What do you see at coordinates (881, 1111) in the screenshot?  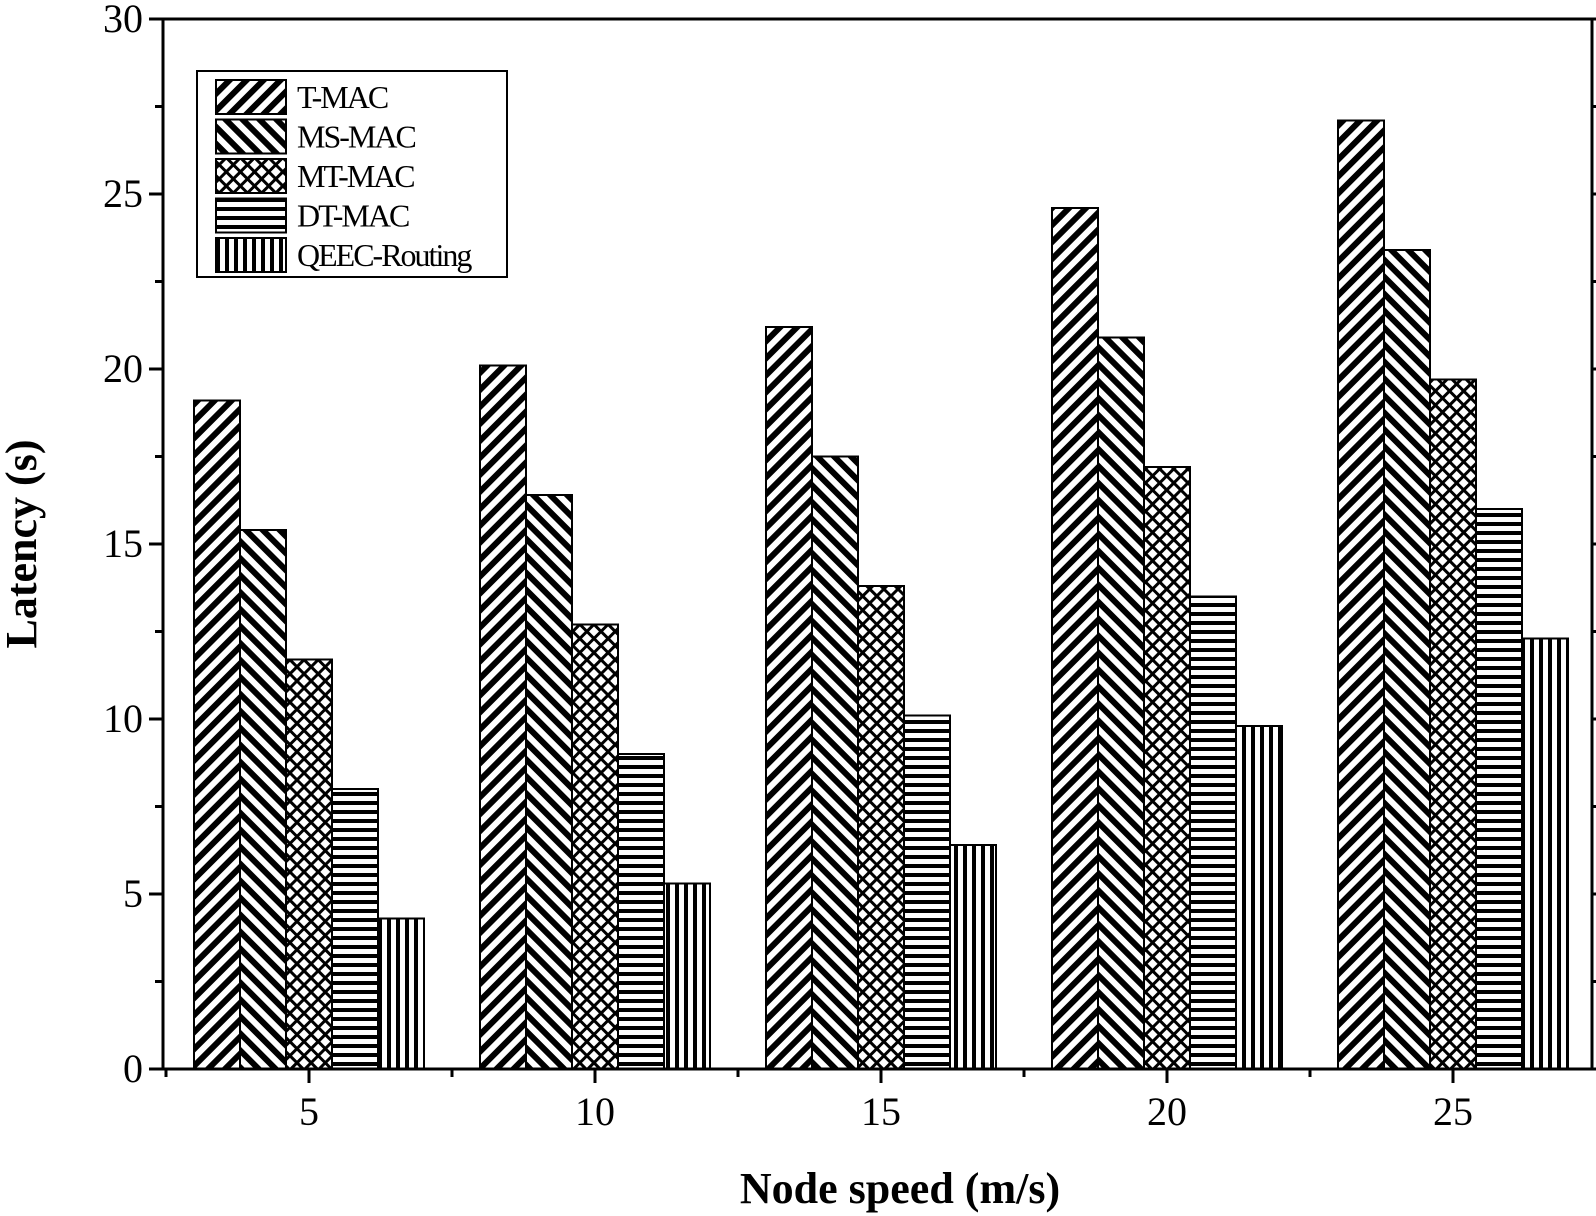 I see `x-tick-label: 15` at bounding box center [881, 1111].